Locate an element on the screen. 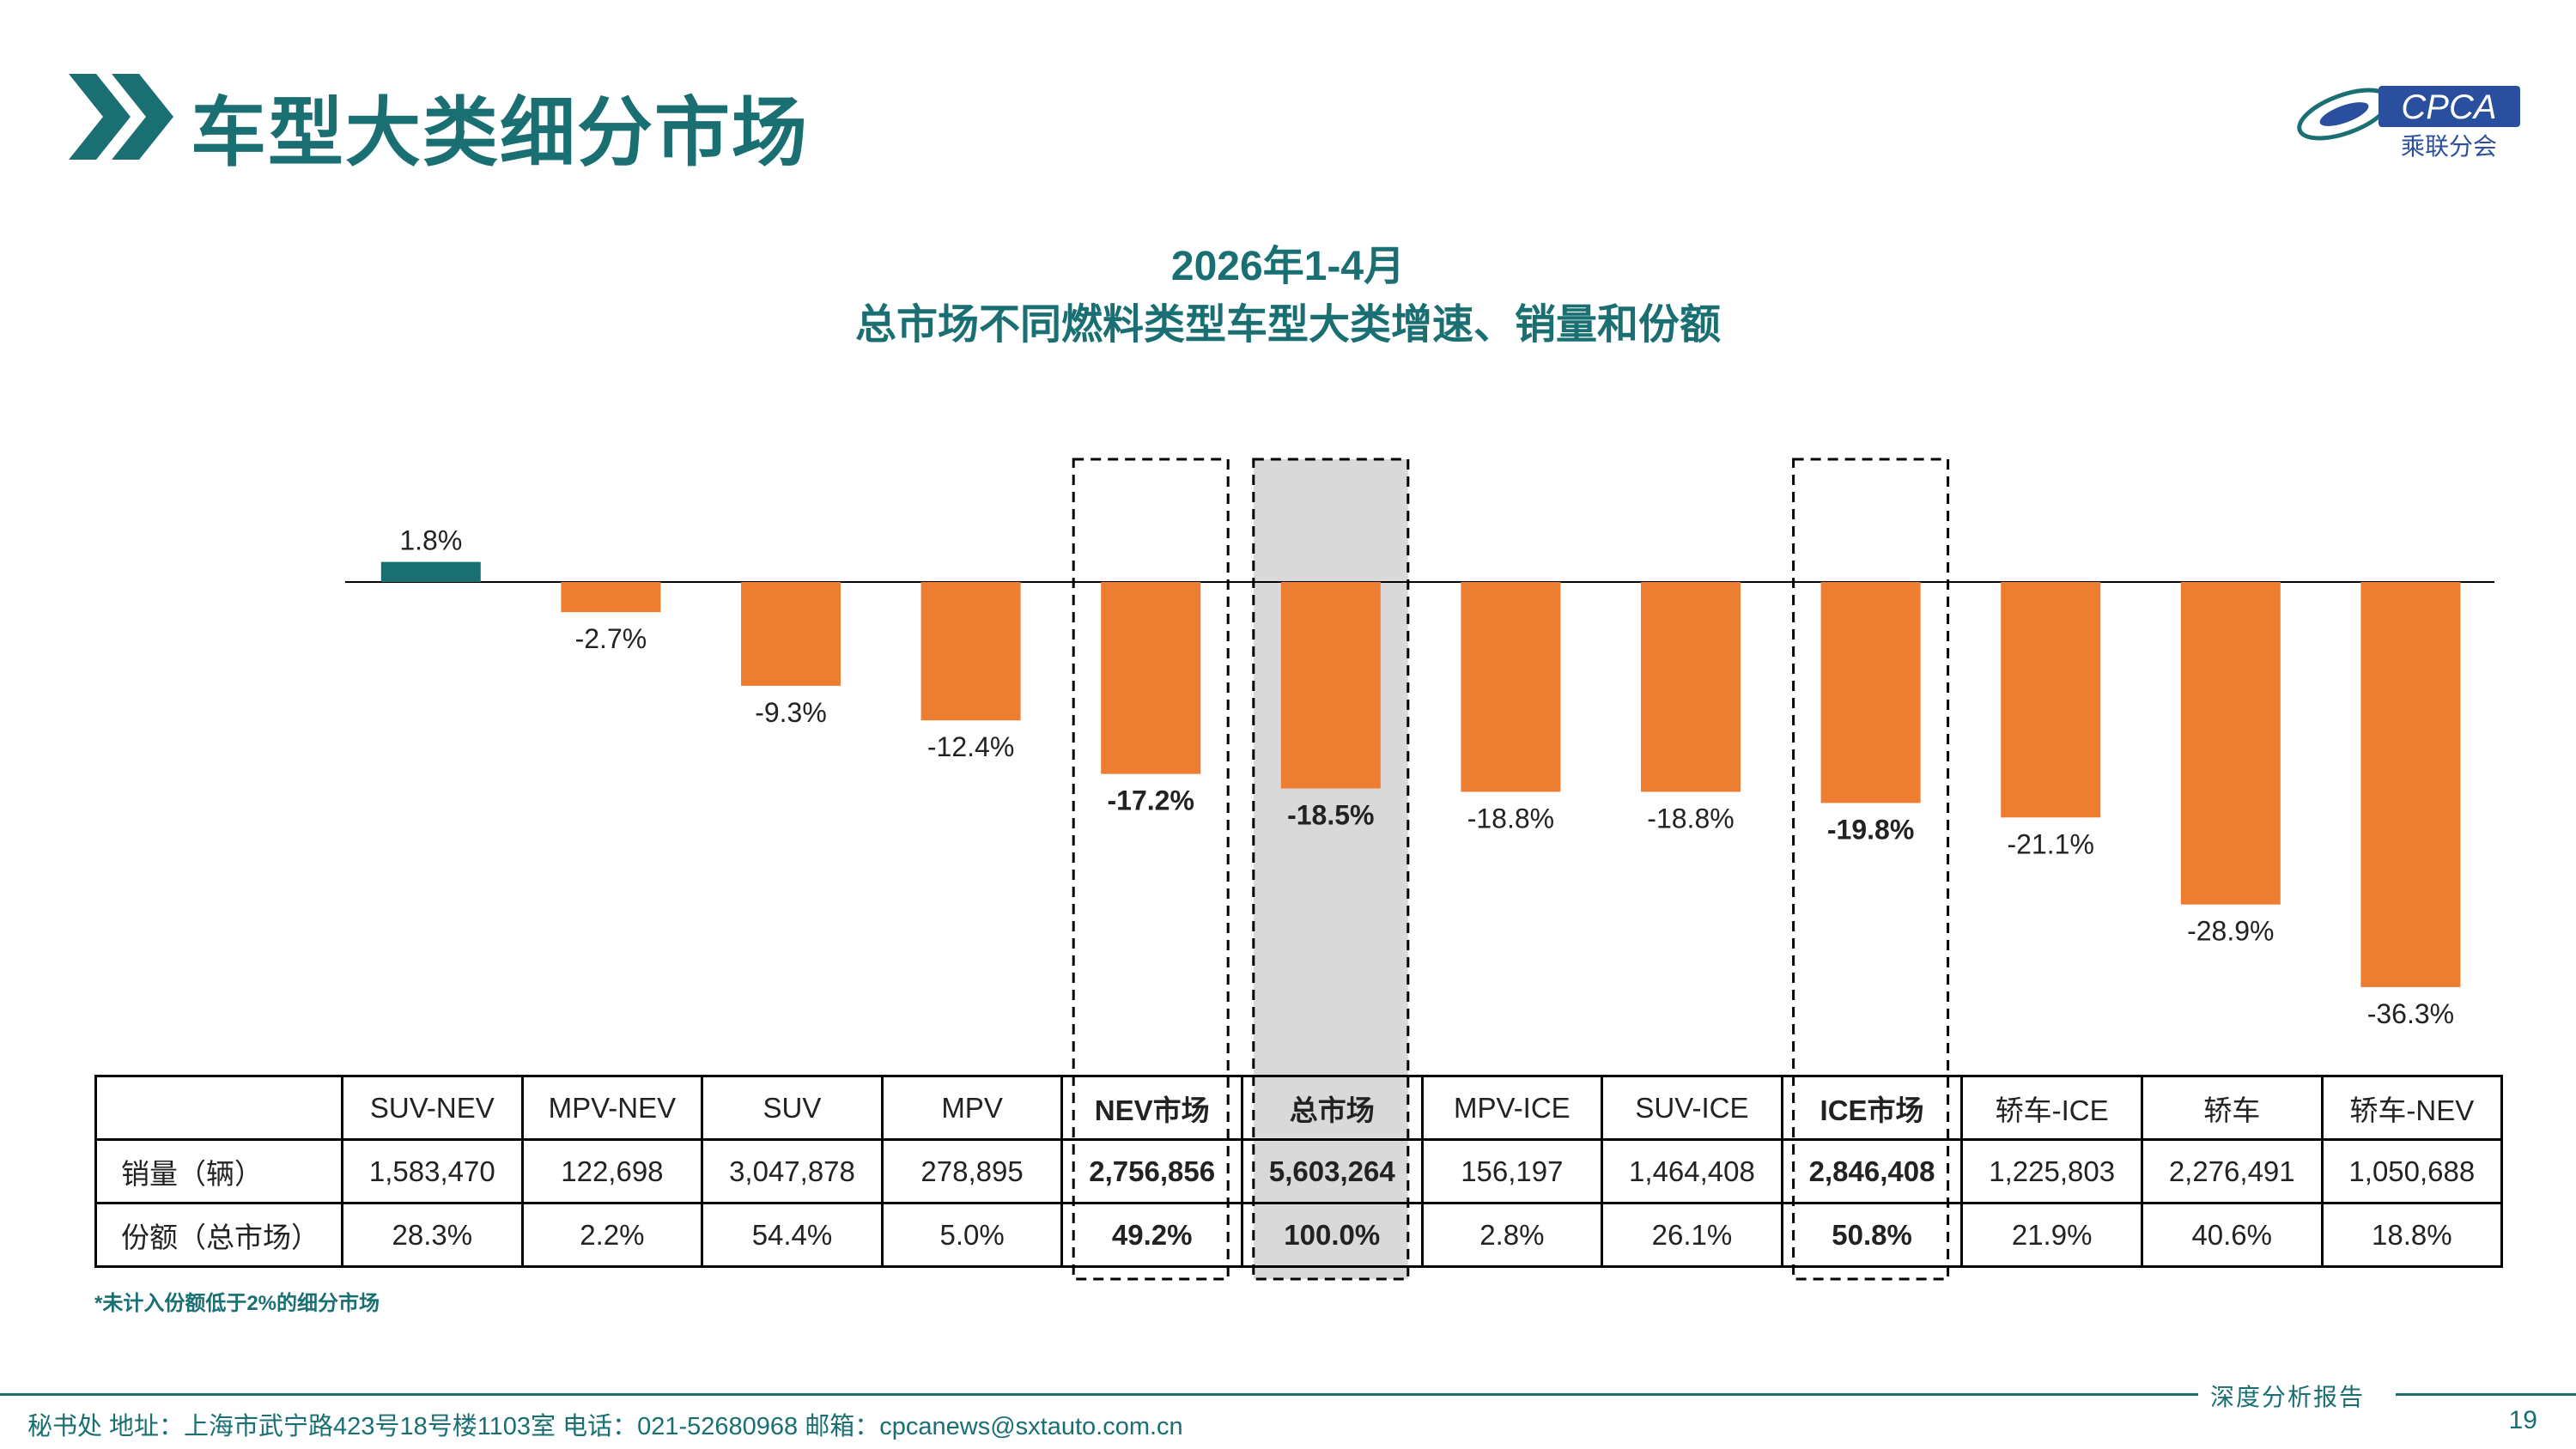  row-label is located at coordinates (218, 1108).